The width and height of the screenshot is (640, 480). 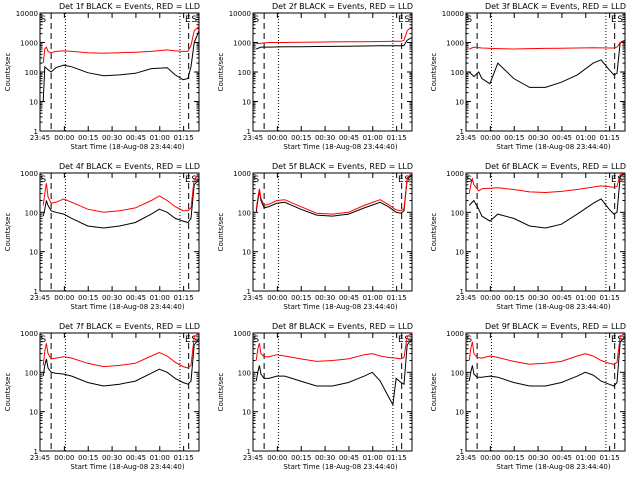 I want to click on chart-title: Det 3f BLACK = Events, RED = LLD, so click(x=555, y=6).